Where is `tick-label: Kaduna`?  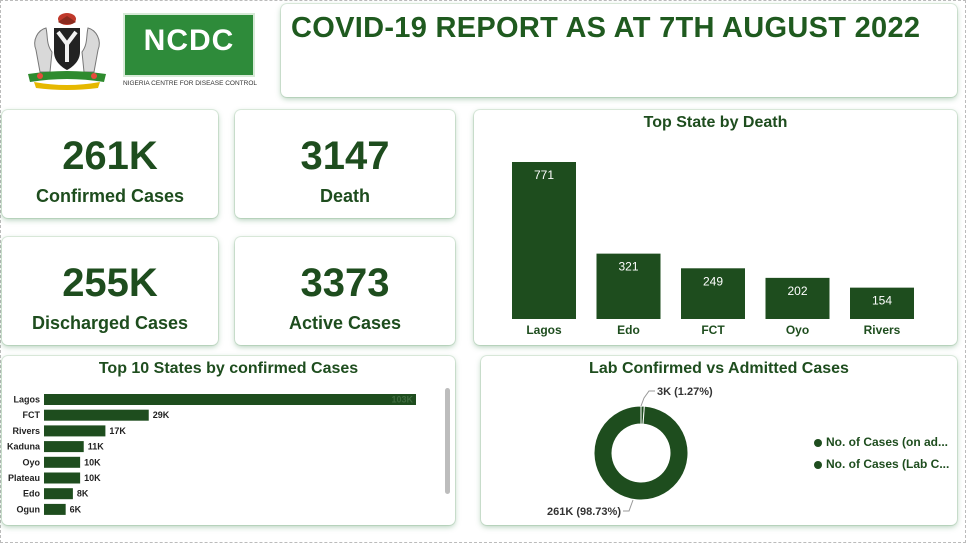
tick-label: Kaduna is located at coordinates (24, 447).